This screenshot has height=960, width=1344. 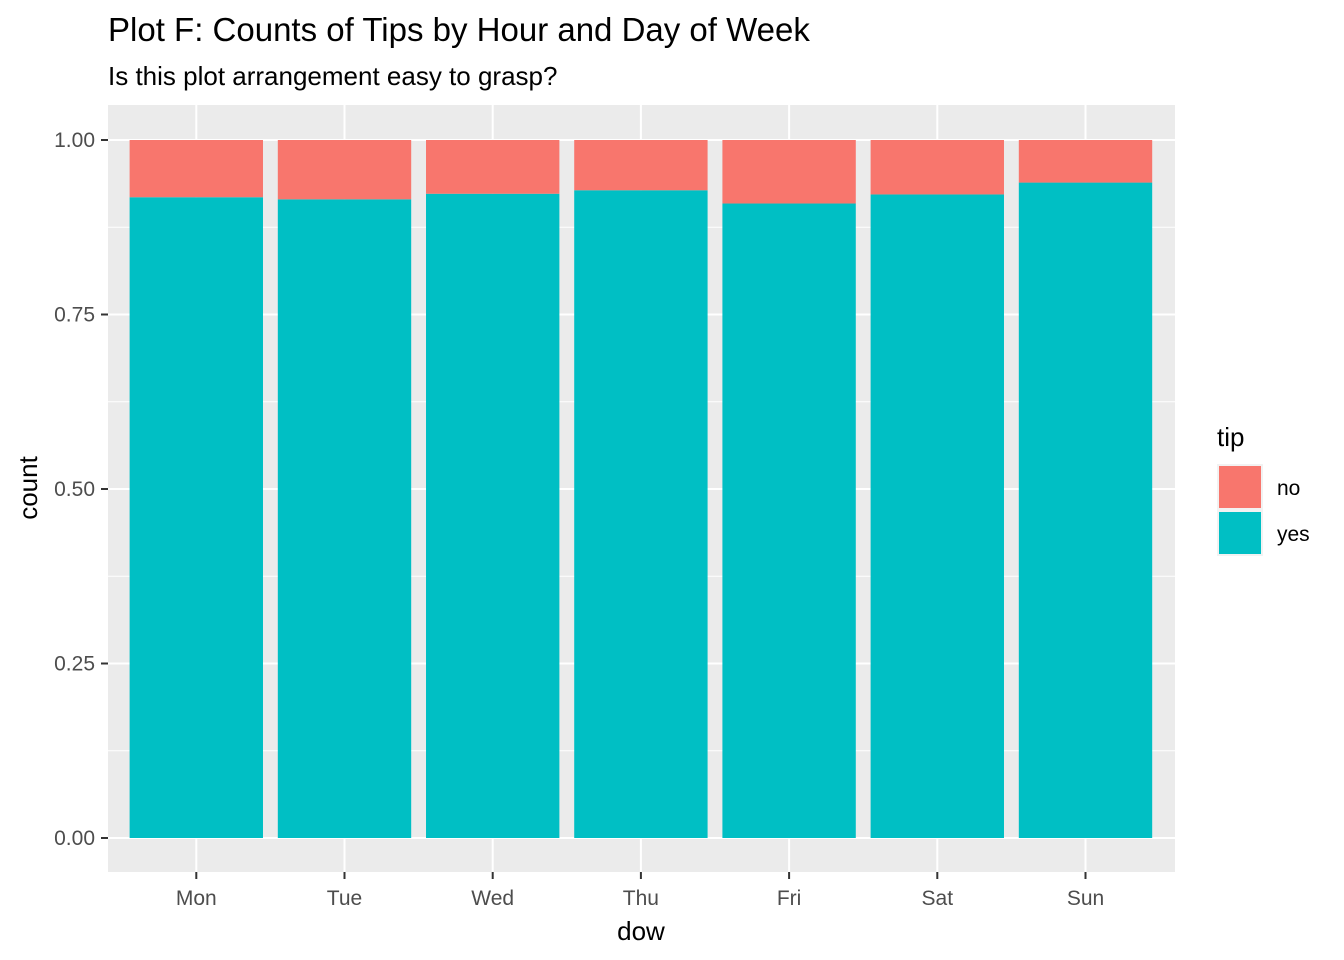 What do you see at coordinates (74, 489) in the screenshot?
I see `y-tick-label: 0.50` at bounding box center [74, 489].